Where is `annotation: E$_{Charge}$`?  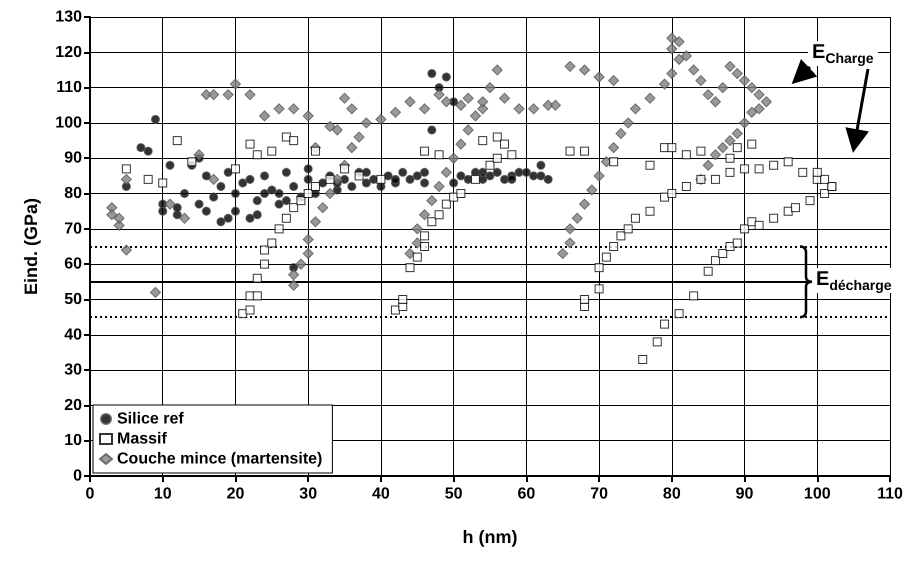
annotation: E$_{Charge}$ is located at coordinates (843, 53).